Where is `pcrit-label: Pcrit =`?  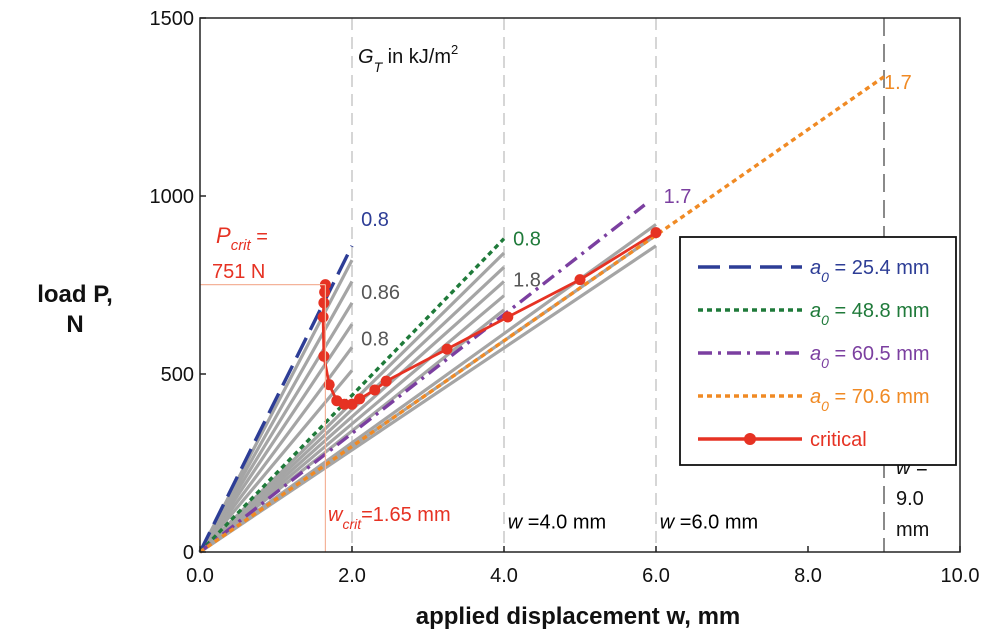 pcrit-label: Pcrit = is located at coordinates (242, 238).